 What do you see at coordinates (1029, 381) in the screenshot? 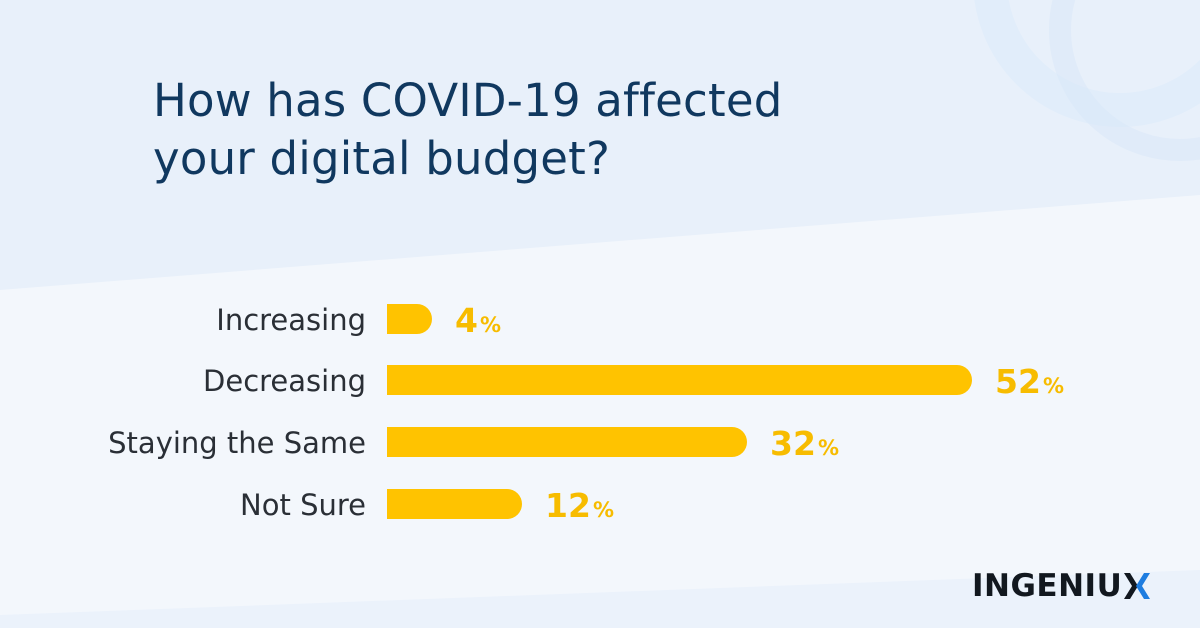
I see `value-label-decreasing: 52%` at bounding box center [1029, 381].